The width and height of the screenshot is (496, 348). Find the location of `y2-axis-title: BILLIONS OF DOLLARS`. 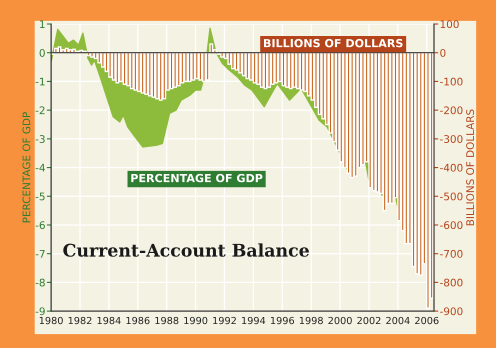

y2-axis-title: BILLIONS OF DOLLARS is located at coordinates (470, 167).